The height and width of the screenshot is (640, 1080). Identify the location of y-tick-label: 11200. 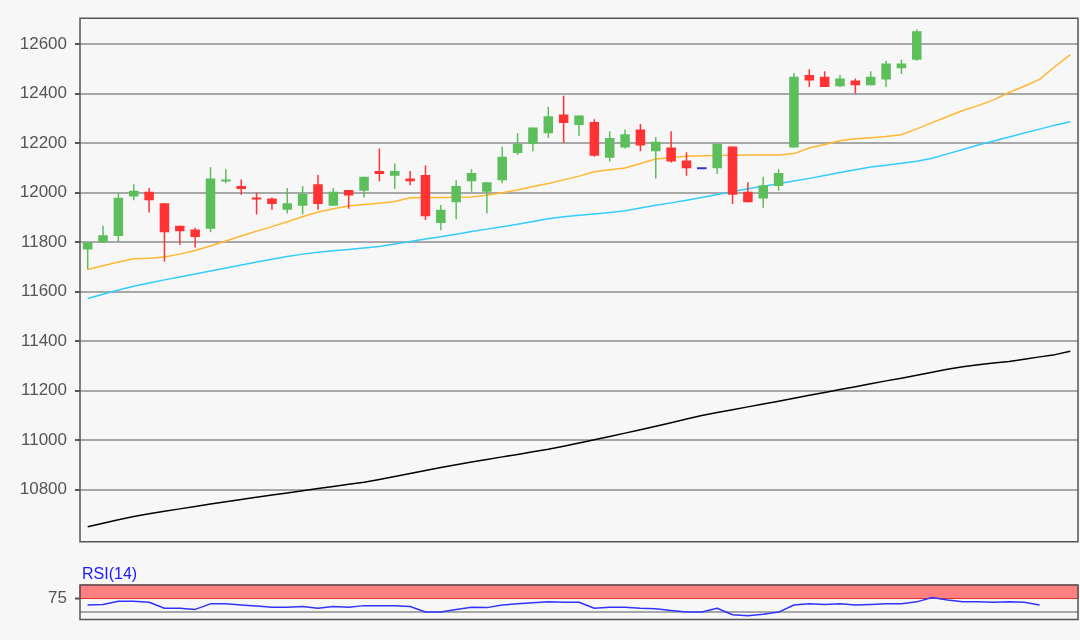
(43, 390).